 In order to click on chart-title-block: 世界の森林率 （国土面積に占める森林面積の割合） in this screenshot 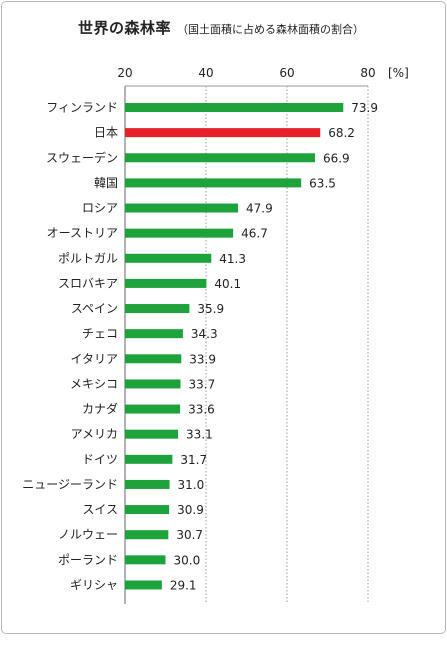, I will do `click(221, 28)`.